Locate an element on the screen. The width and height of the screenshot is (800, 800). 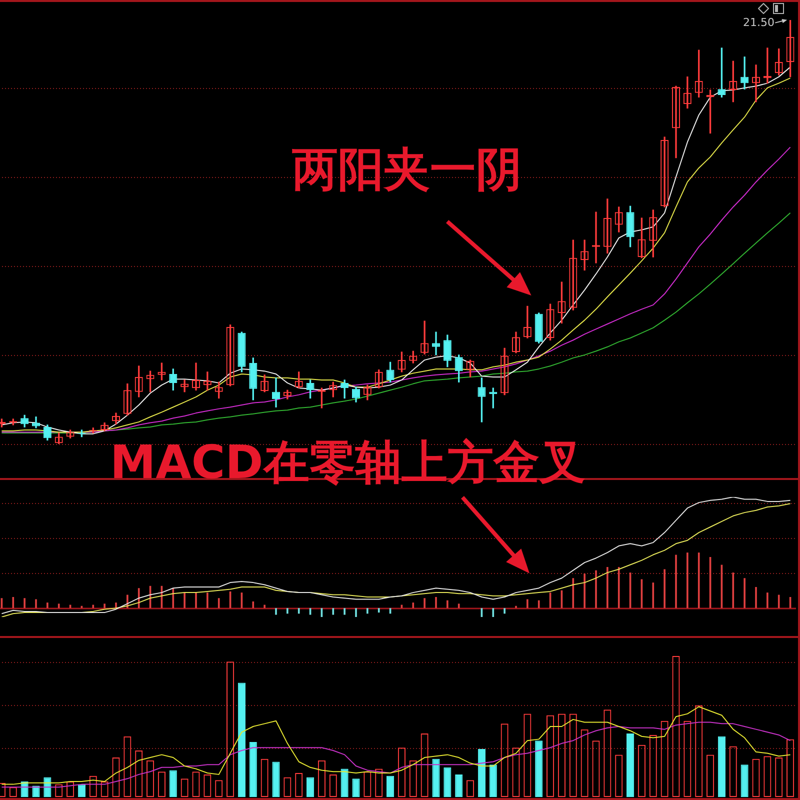
annotation: 两阳夹一阴 is located at coordinates (407, 169).